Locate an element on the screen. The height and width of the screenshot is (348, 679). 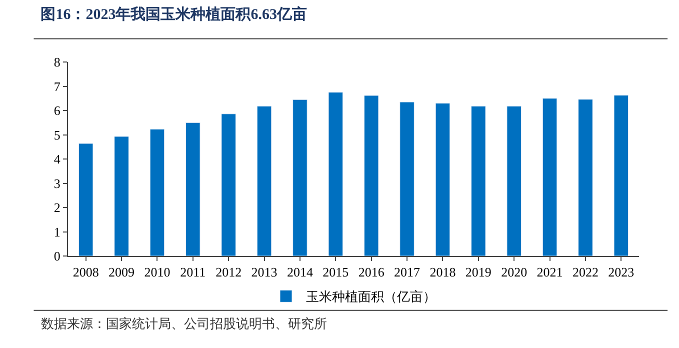
x-tick-label: 2019 is located at coordinates (478, 272).